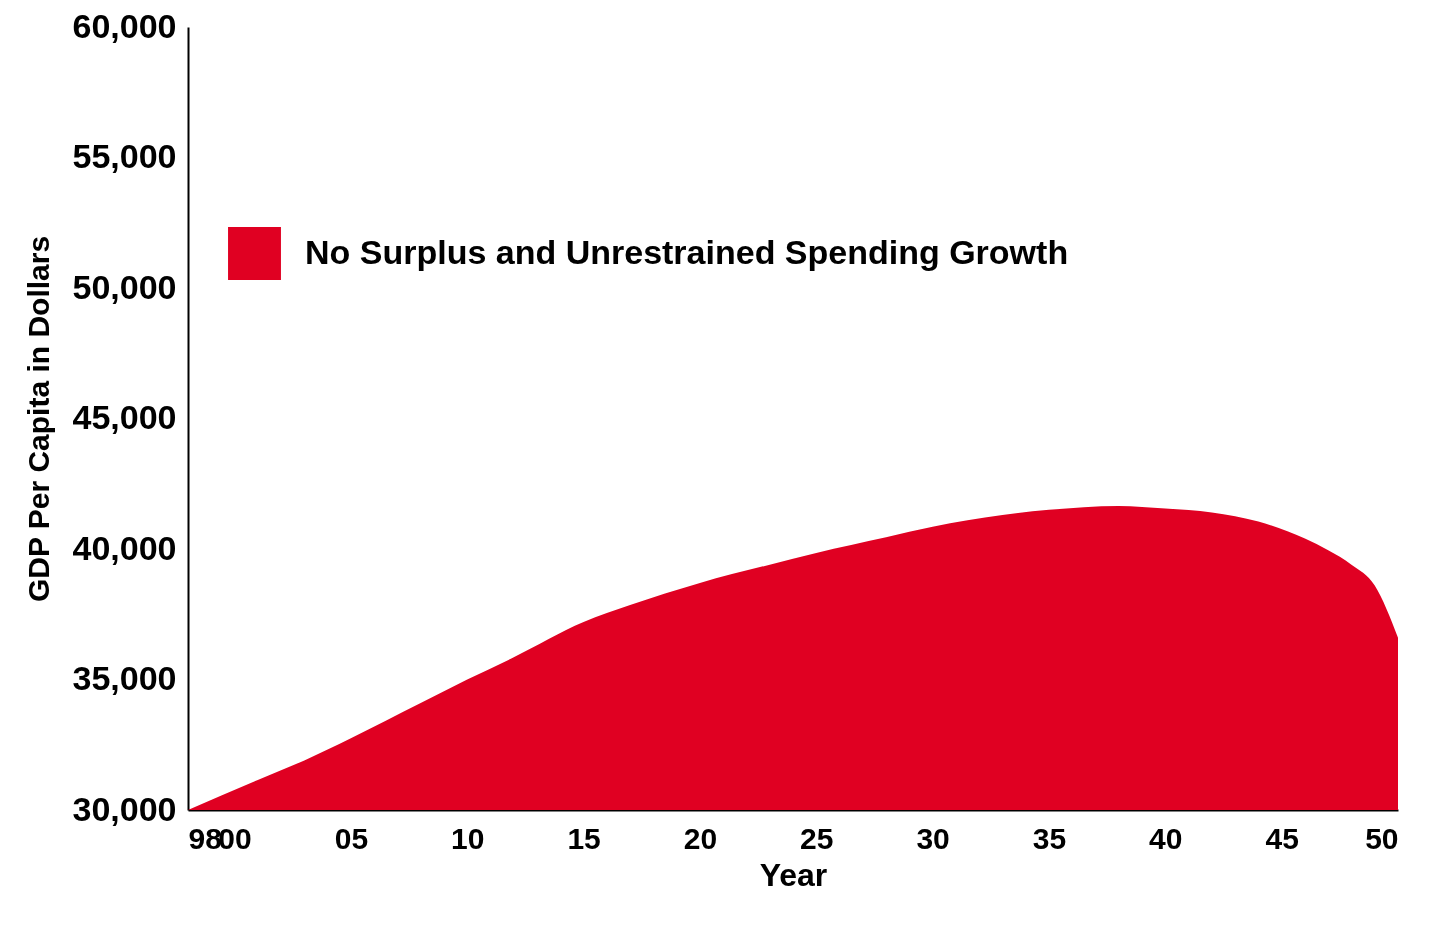 The width and height of the screenshot is (1435, 930). Describe the element at coordinates (1049, 838) in the screenshot. I see `x-tick-label: 35` at that location.